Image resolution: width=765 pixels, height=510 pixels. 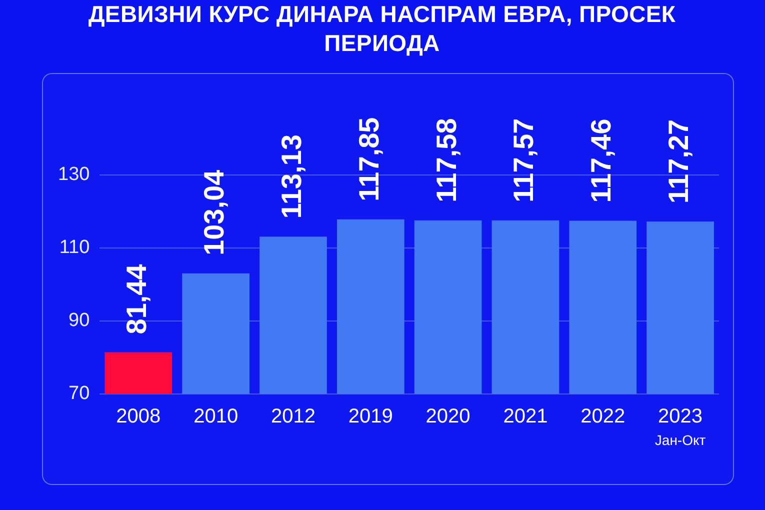 What do you see at coordinates (446, 160) in the screenshot?
I see `data-label: 117,58` at bounding box center [446, 160].